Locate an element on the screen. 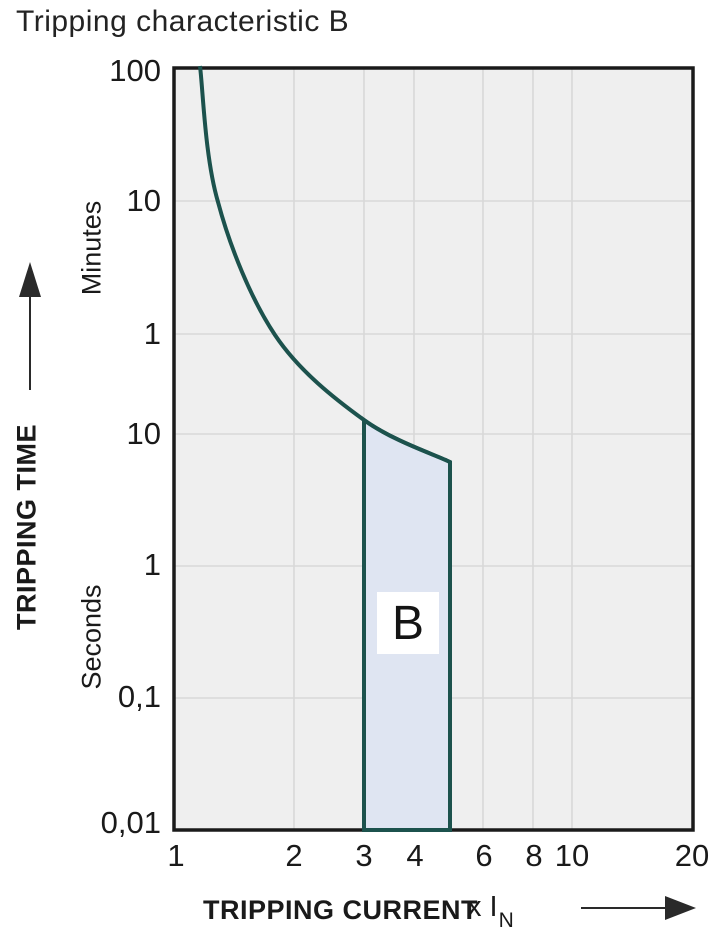  x-axis-multiplier-text: x I is located at coordinates (482, 907).